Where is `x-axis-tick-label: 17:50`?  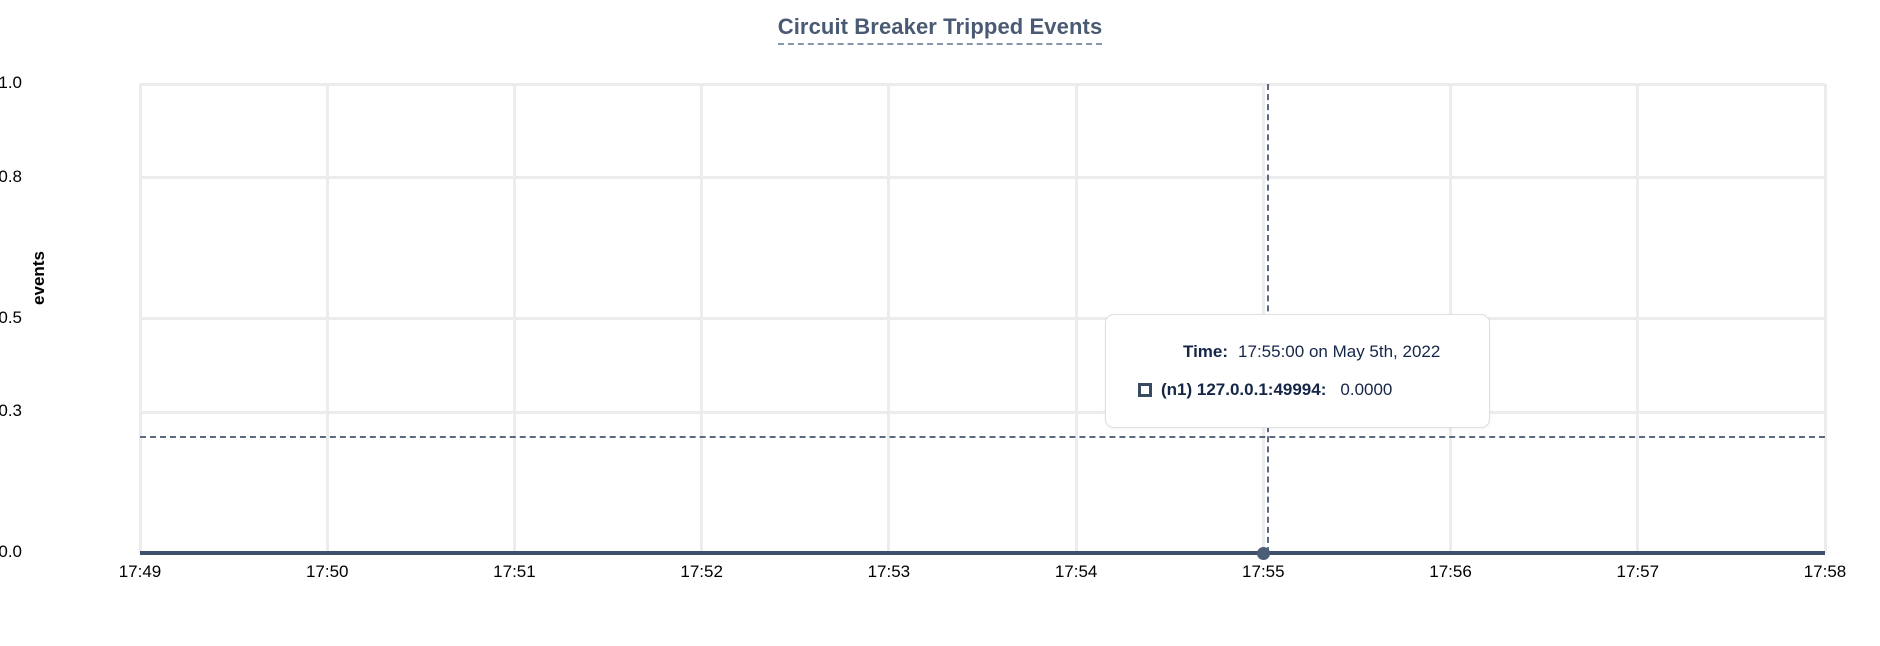
x-axis-tick-label: 17:50 is located at coordinates (327, 571).